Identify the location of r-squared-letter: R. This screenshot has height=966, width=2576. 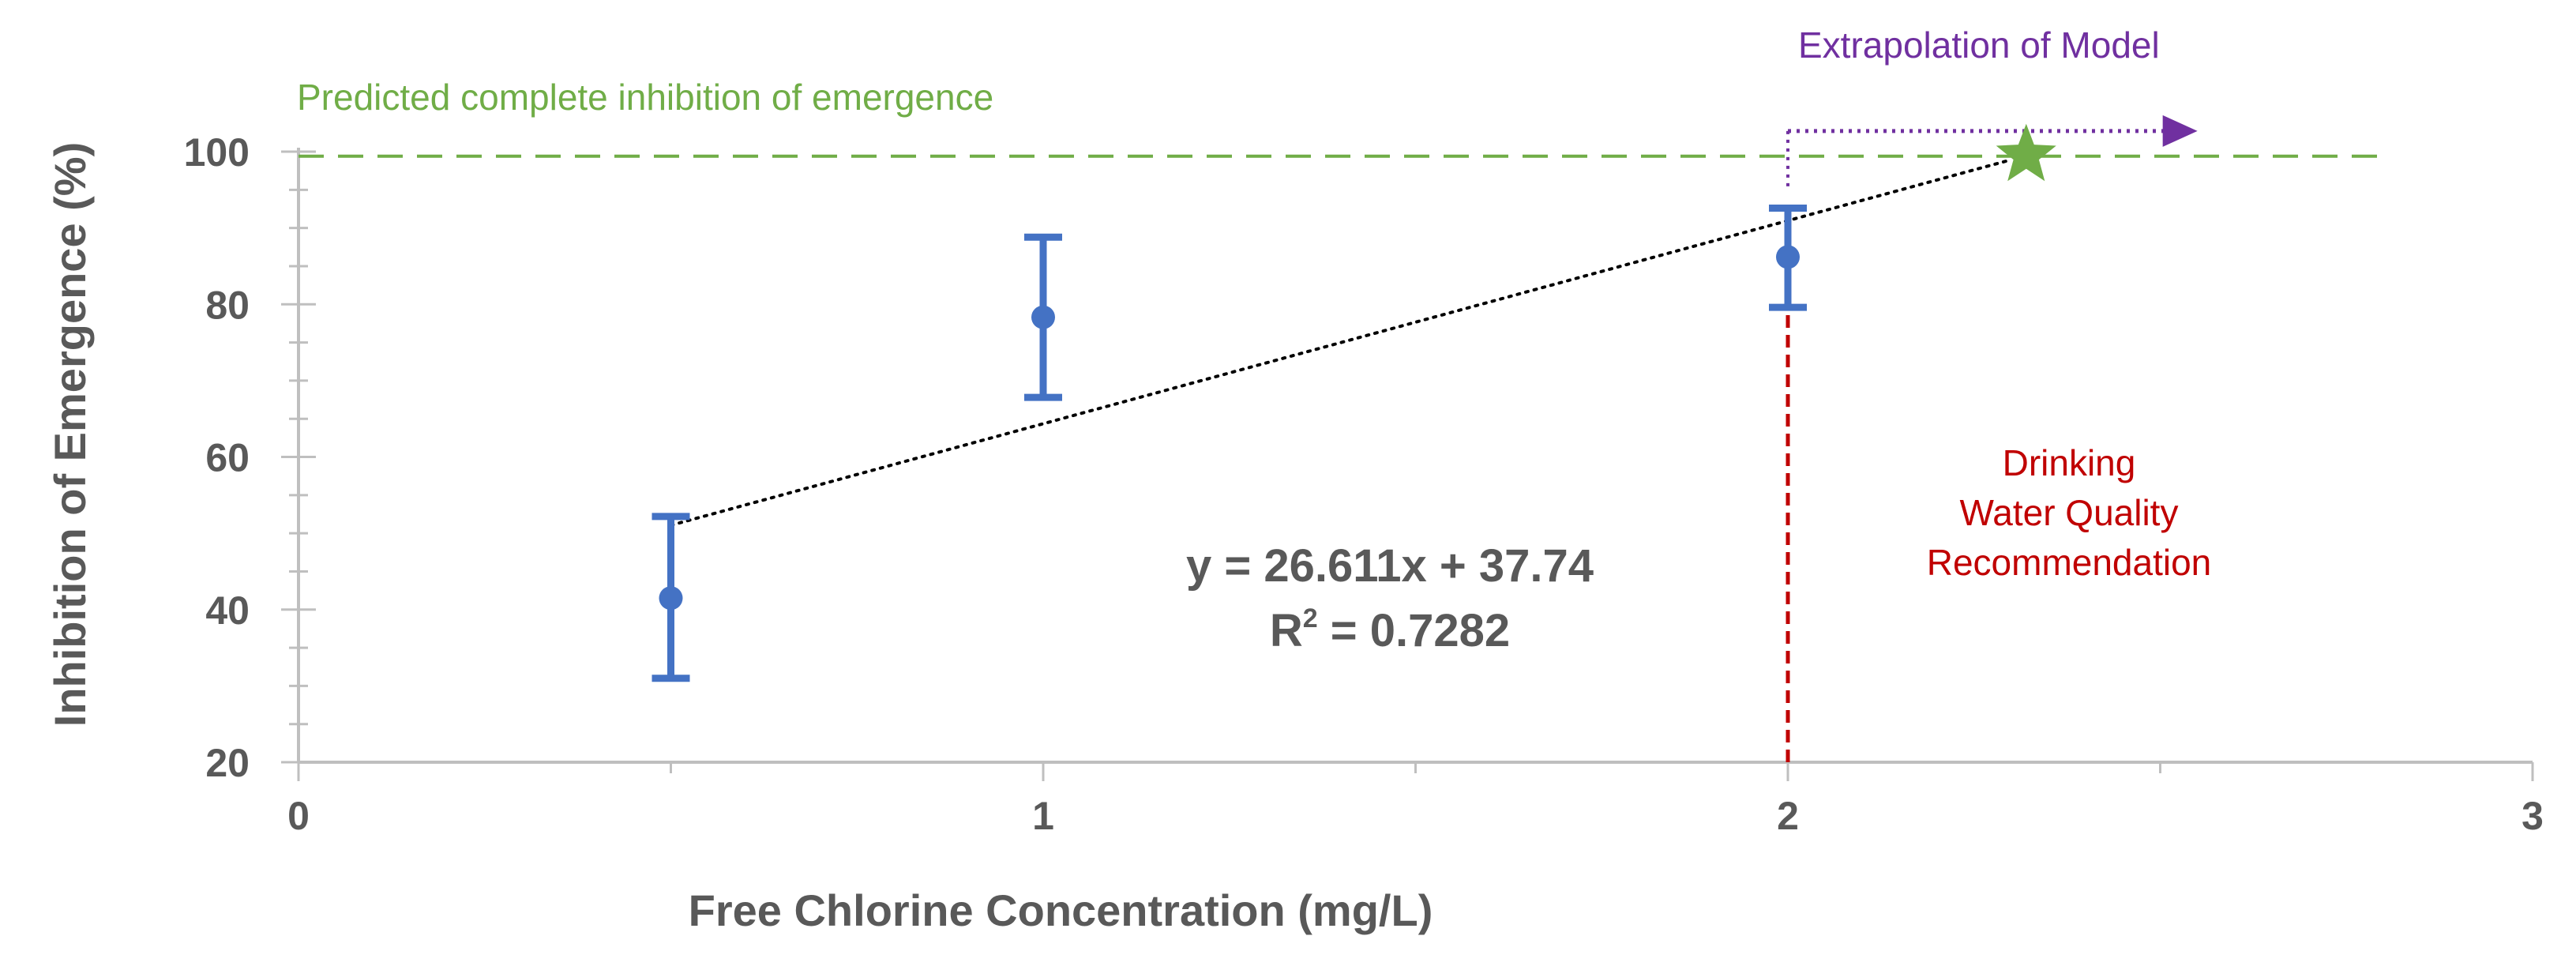
(1286, 630).